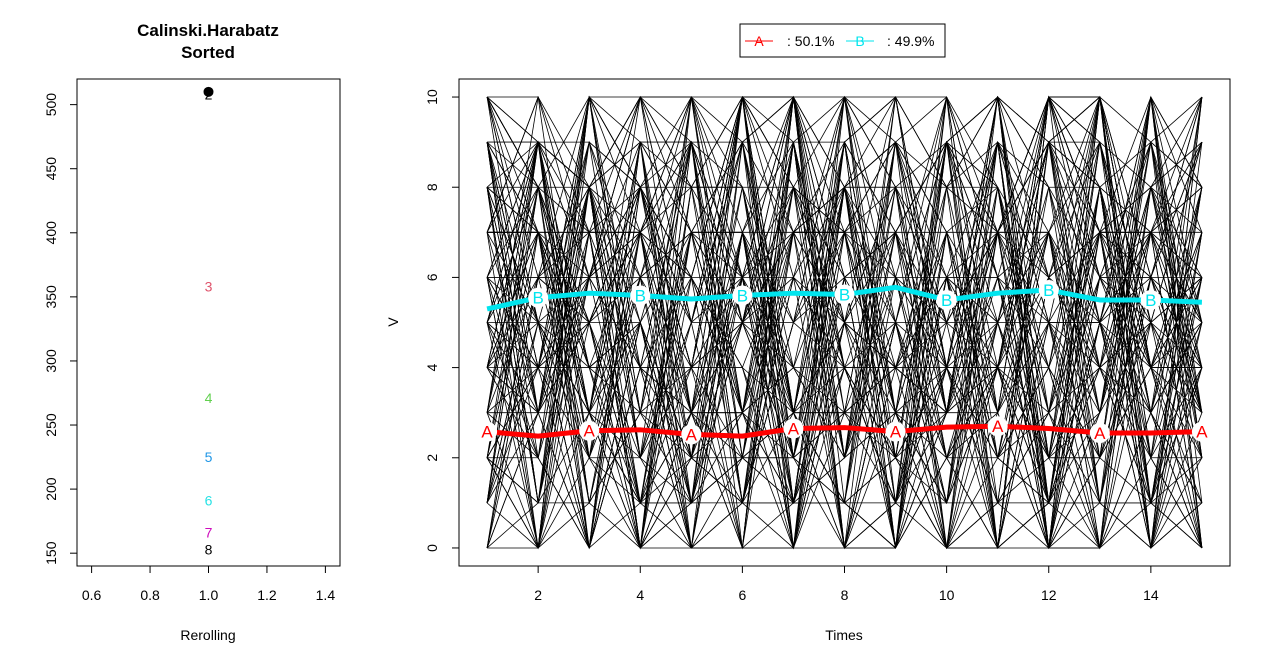 The height and width of the screenshot is (669, 1270). I want to click on cluster-label-3: 3, so click(209, 287).